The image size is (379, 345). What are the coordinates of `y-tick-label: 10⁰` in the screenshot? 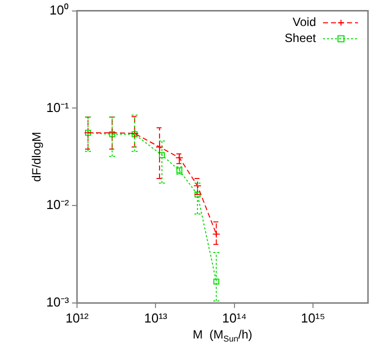 It's located at (59, 10).